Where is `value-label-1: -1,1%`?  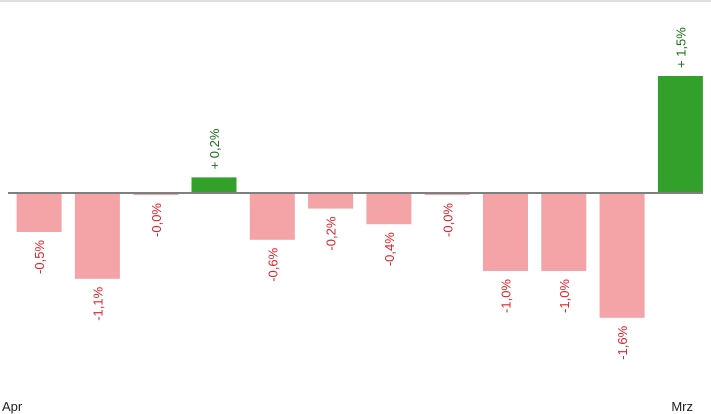
value-label-1: -1,1% is located at coordinates (97, 303).